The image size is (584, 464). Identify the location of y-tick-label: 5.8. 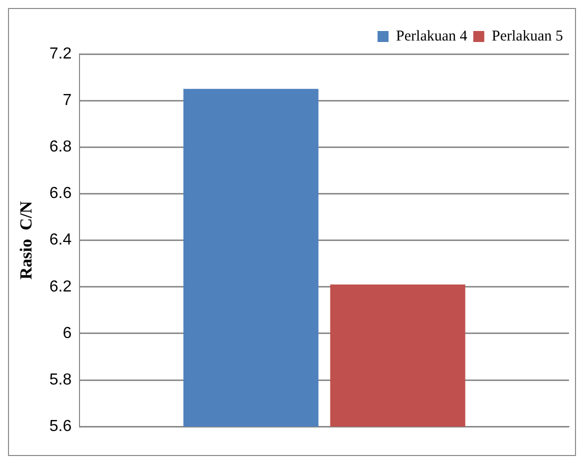
(60, 379).